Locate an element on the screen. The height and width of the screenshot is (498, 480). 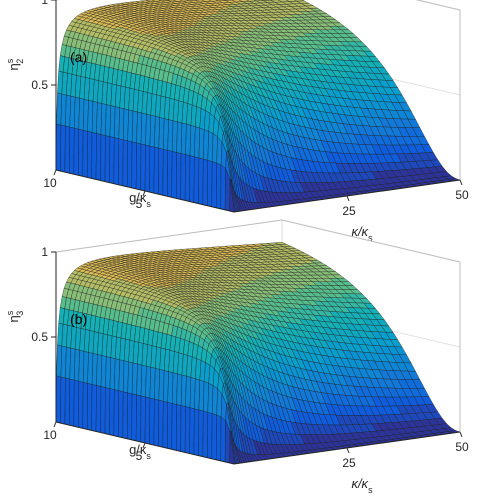
panel-label: (b) is located at coordinates (78, 319).